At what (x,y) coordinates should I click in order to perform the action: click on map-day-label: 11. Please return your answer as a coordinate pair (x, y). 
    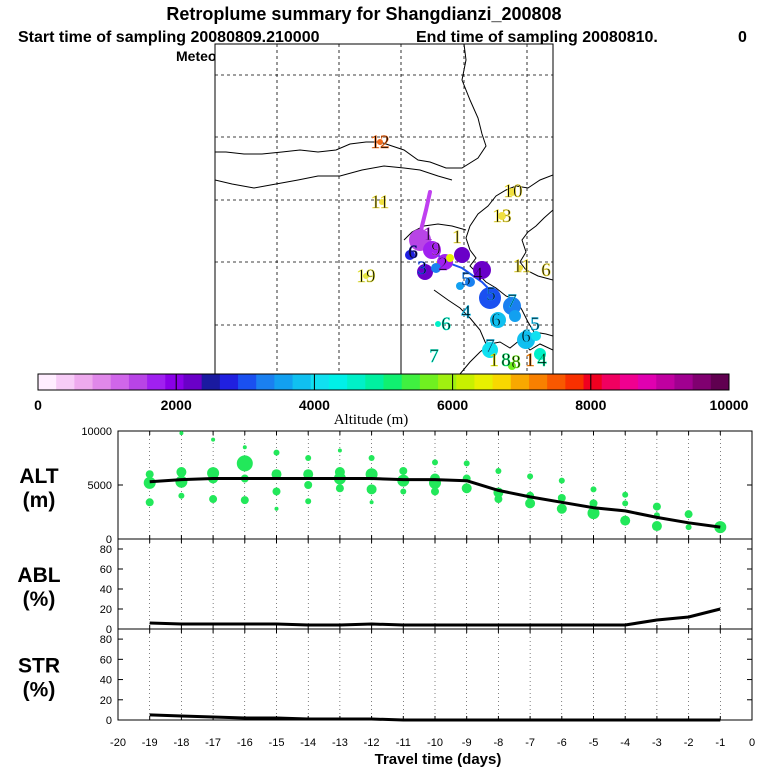
    Looking at the image, I should click on (522, 266).